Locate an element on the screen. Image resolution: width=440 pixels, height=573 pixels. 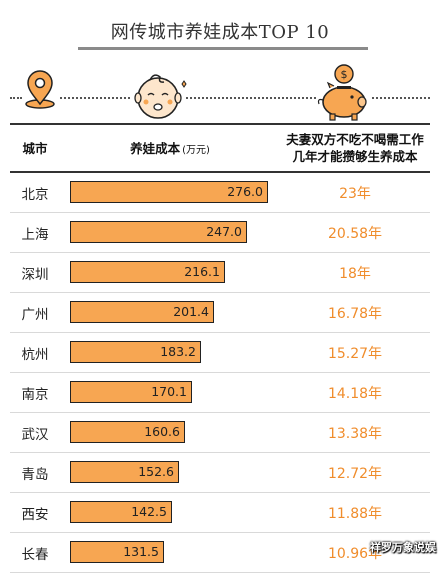
cost-value-label: 247.0 is located at coordinates (224, 231).